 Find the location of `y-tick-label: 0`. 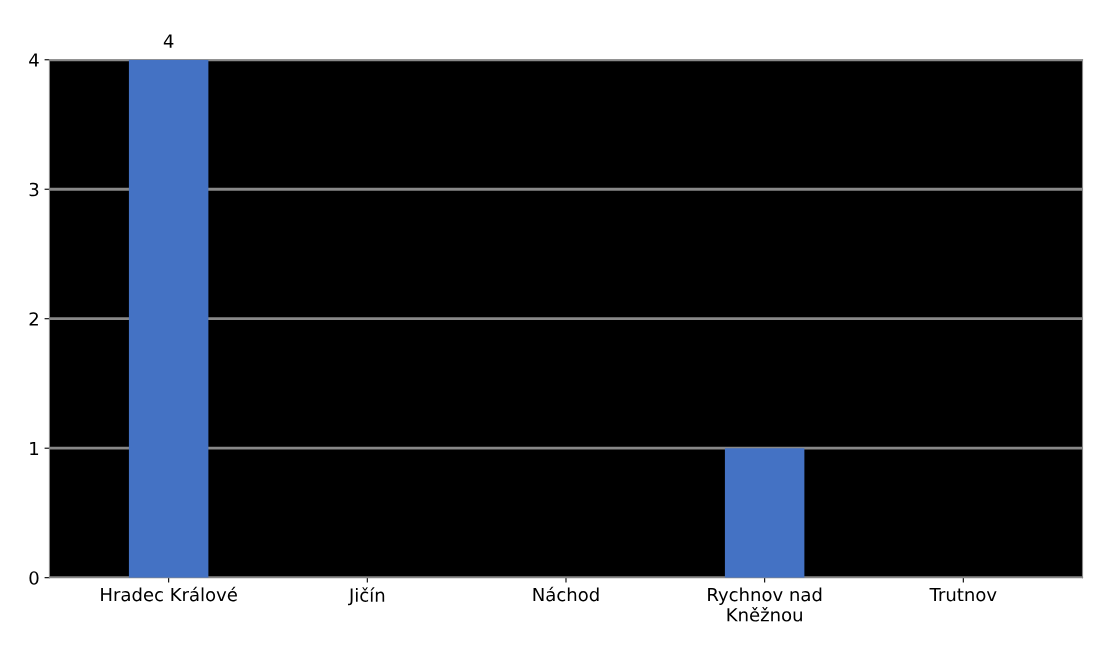

y-tick-label: 0 is located at coordinates (34, 578).